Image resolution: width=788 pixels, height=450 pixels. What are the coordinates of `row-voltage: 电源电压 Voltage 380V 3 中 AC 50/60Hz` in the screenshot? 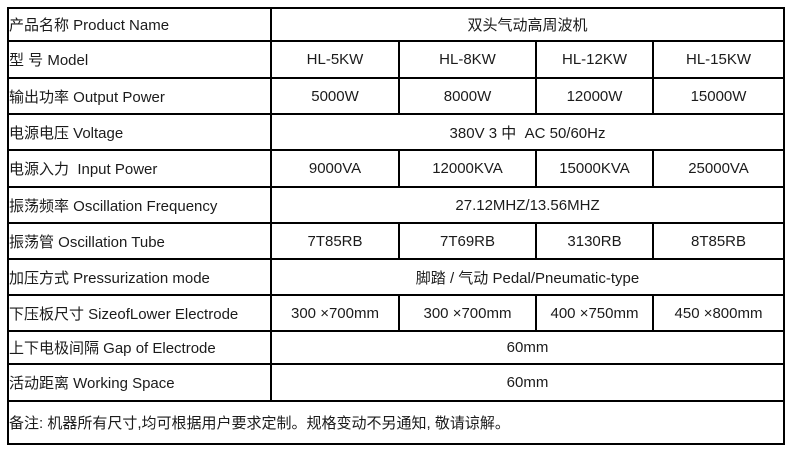 It's located at (396, 132).